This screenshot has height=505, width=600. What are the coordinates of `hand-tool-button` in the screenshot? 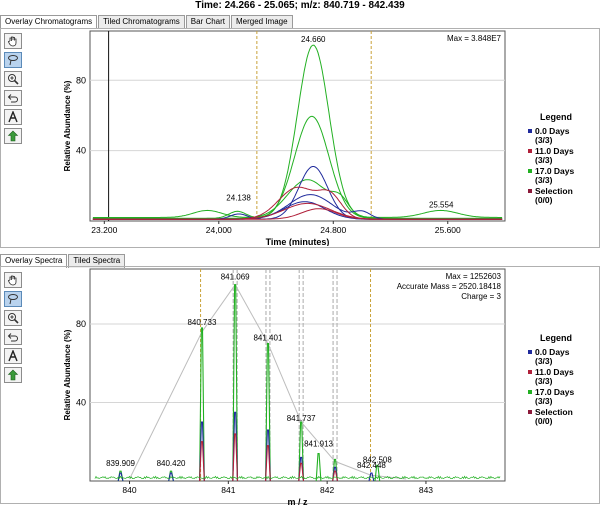 It's located at (13, 41).